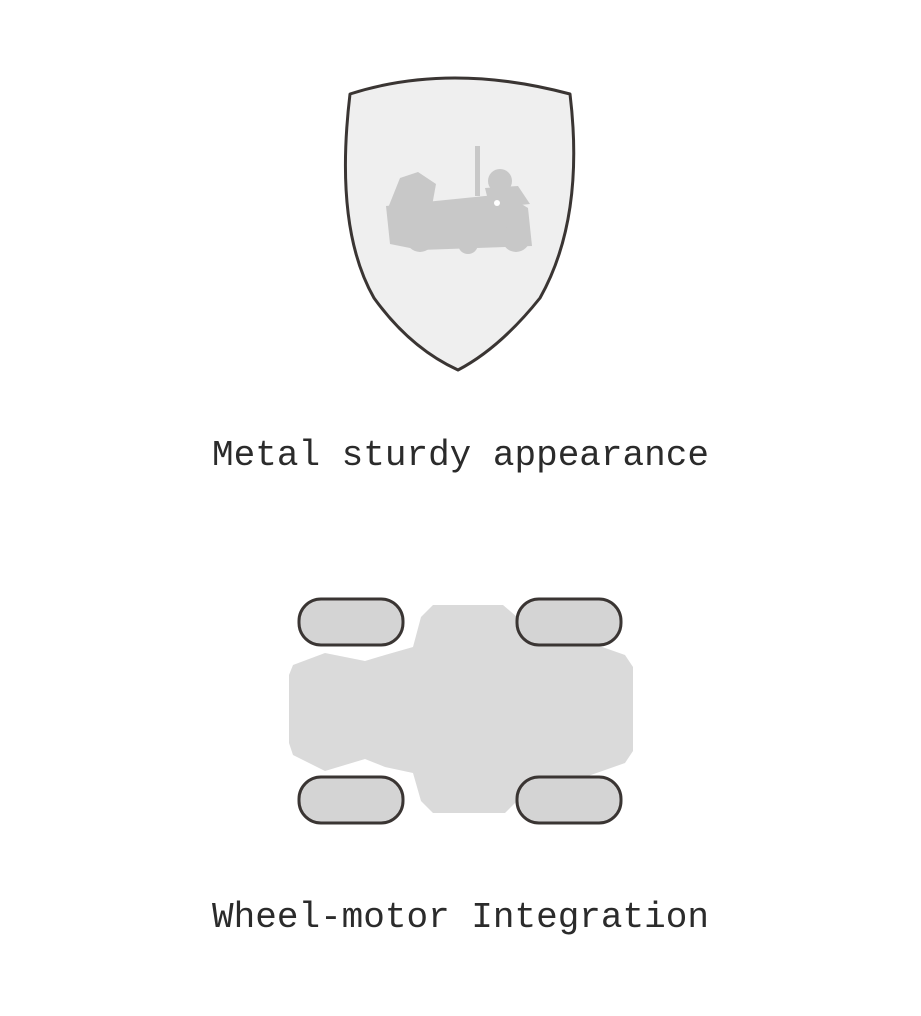  I want to click on shield-robot-icon, so click(460, 221).